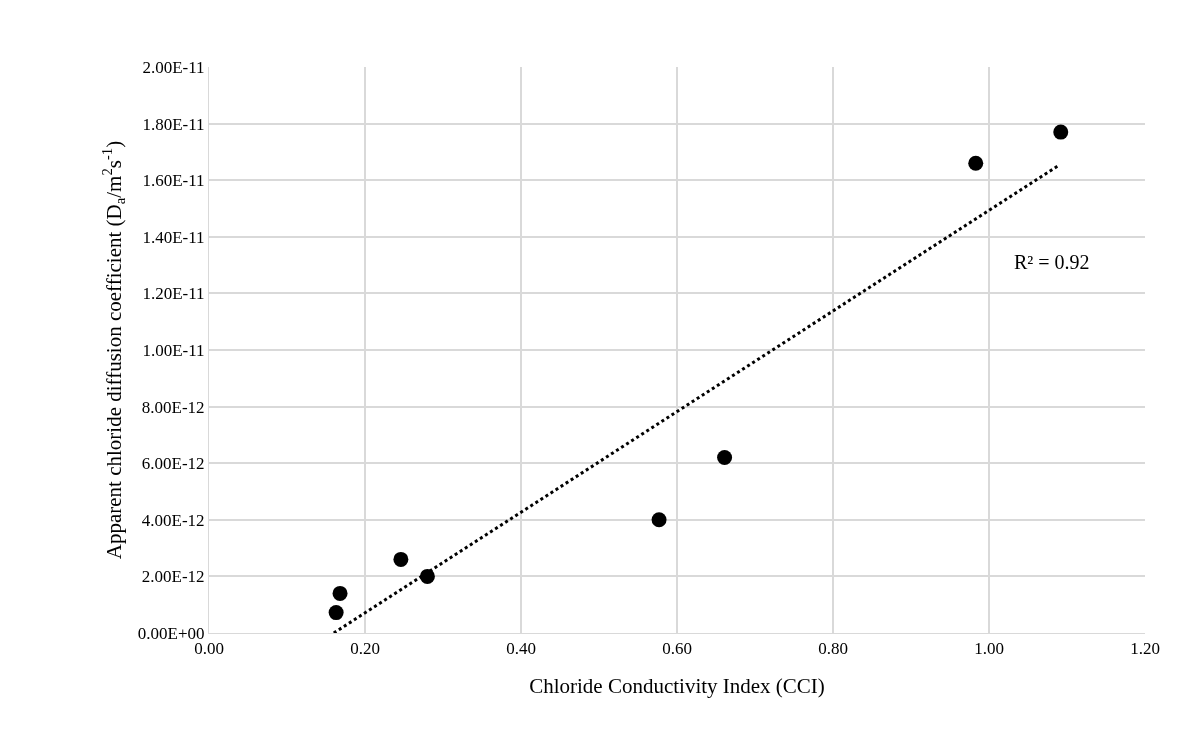 The height and width of the screenshot is (754, 1192). Describe the element at coordinates (833, 649) in the screenshot. I see `x-tick-label: 0.80` at that location.